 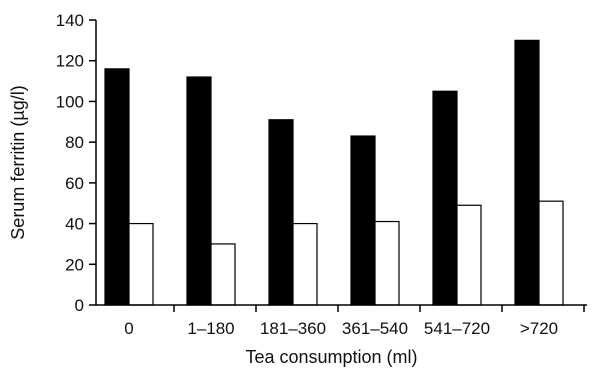 What do you see at coordinates (331, 357) in the screenshot?
I see `x-axis-title: Tea consumption (ml)` at bounding box center [331, 357].